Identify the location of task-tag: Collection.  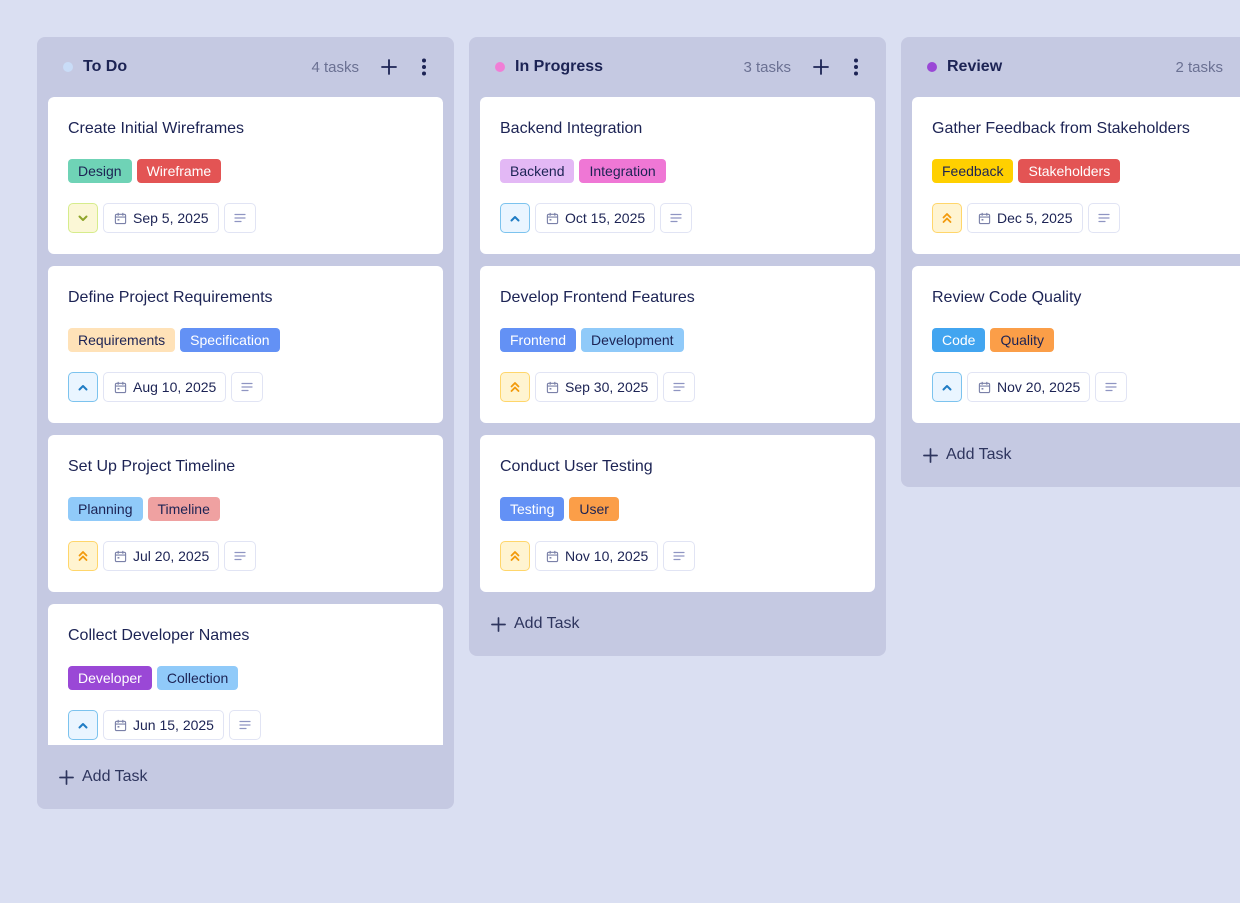
(197, 678).